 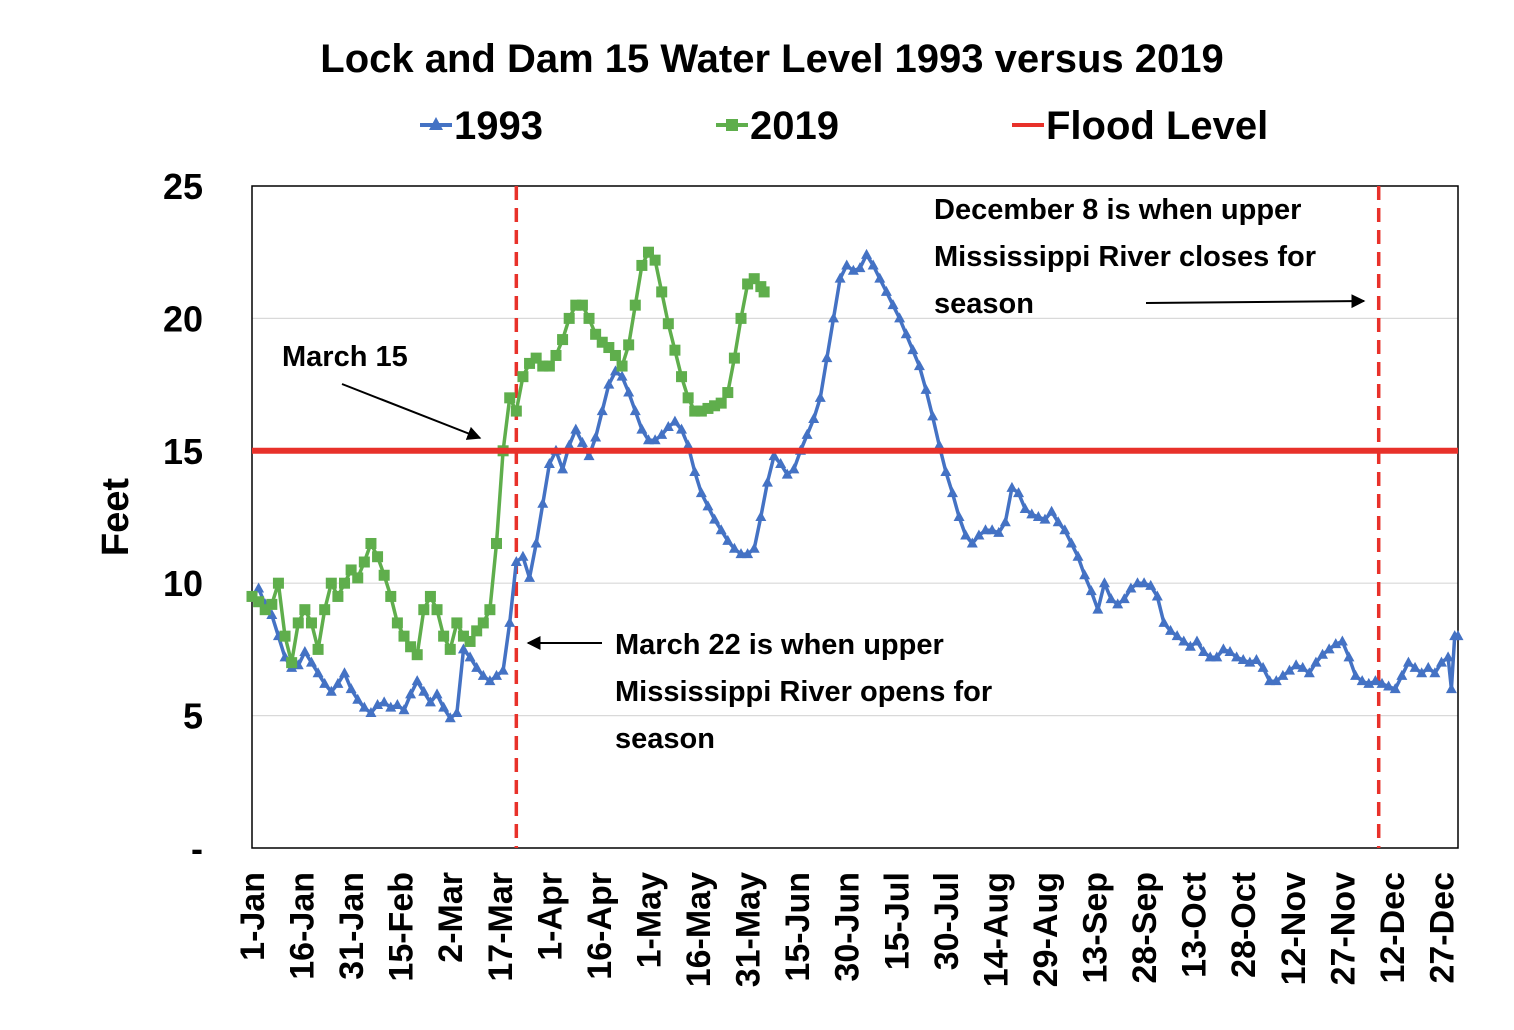 What do you see at coordinates (777, 126) in the screenshot?
I see `legend-entry-2019: 2019` at bounding box center [777, 126].